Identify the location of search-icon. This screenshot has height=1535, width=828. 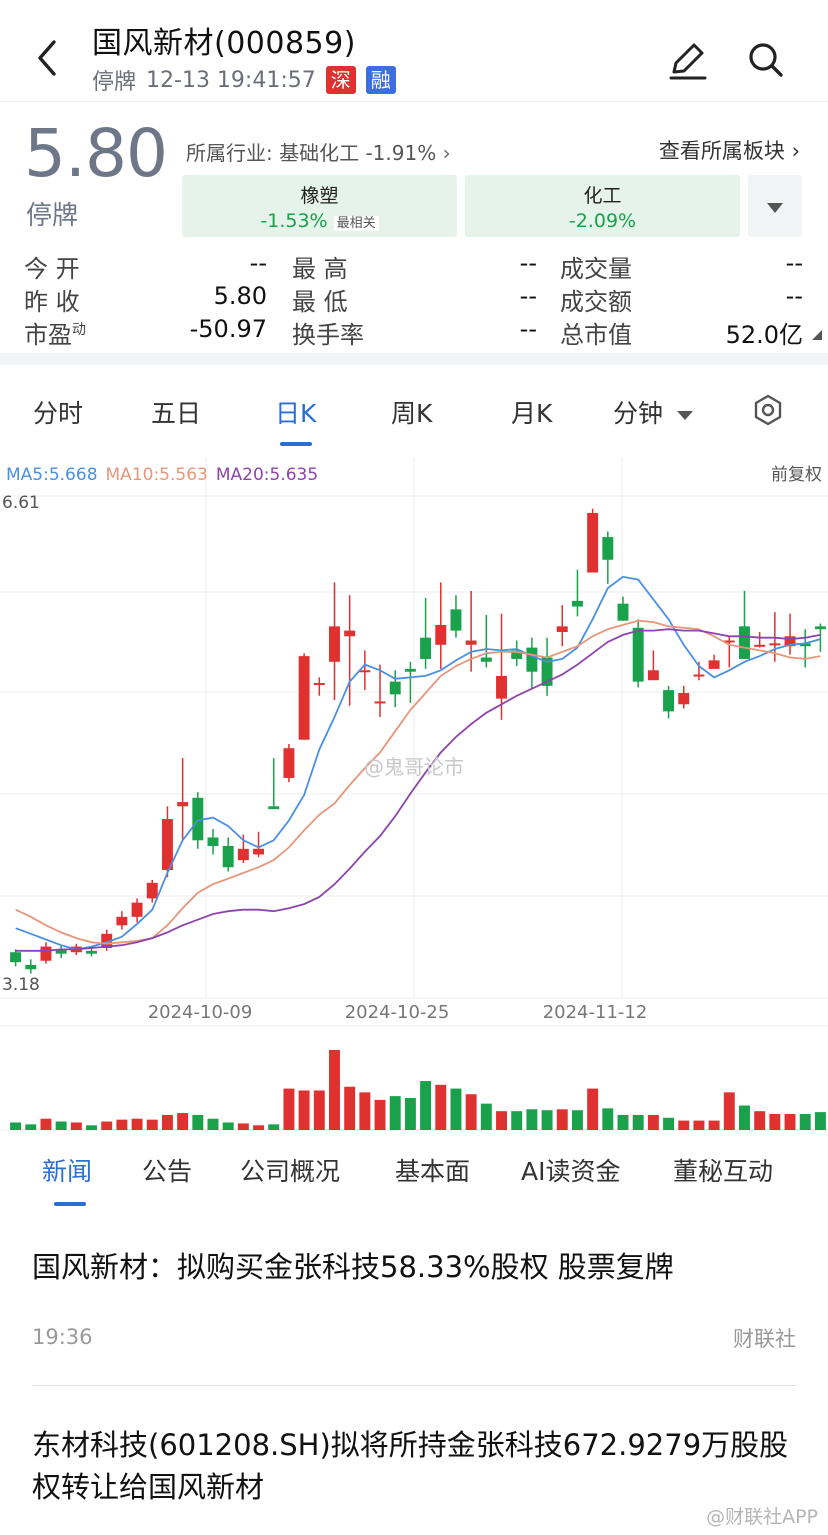
(766, 60).